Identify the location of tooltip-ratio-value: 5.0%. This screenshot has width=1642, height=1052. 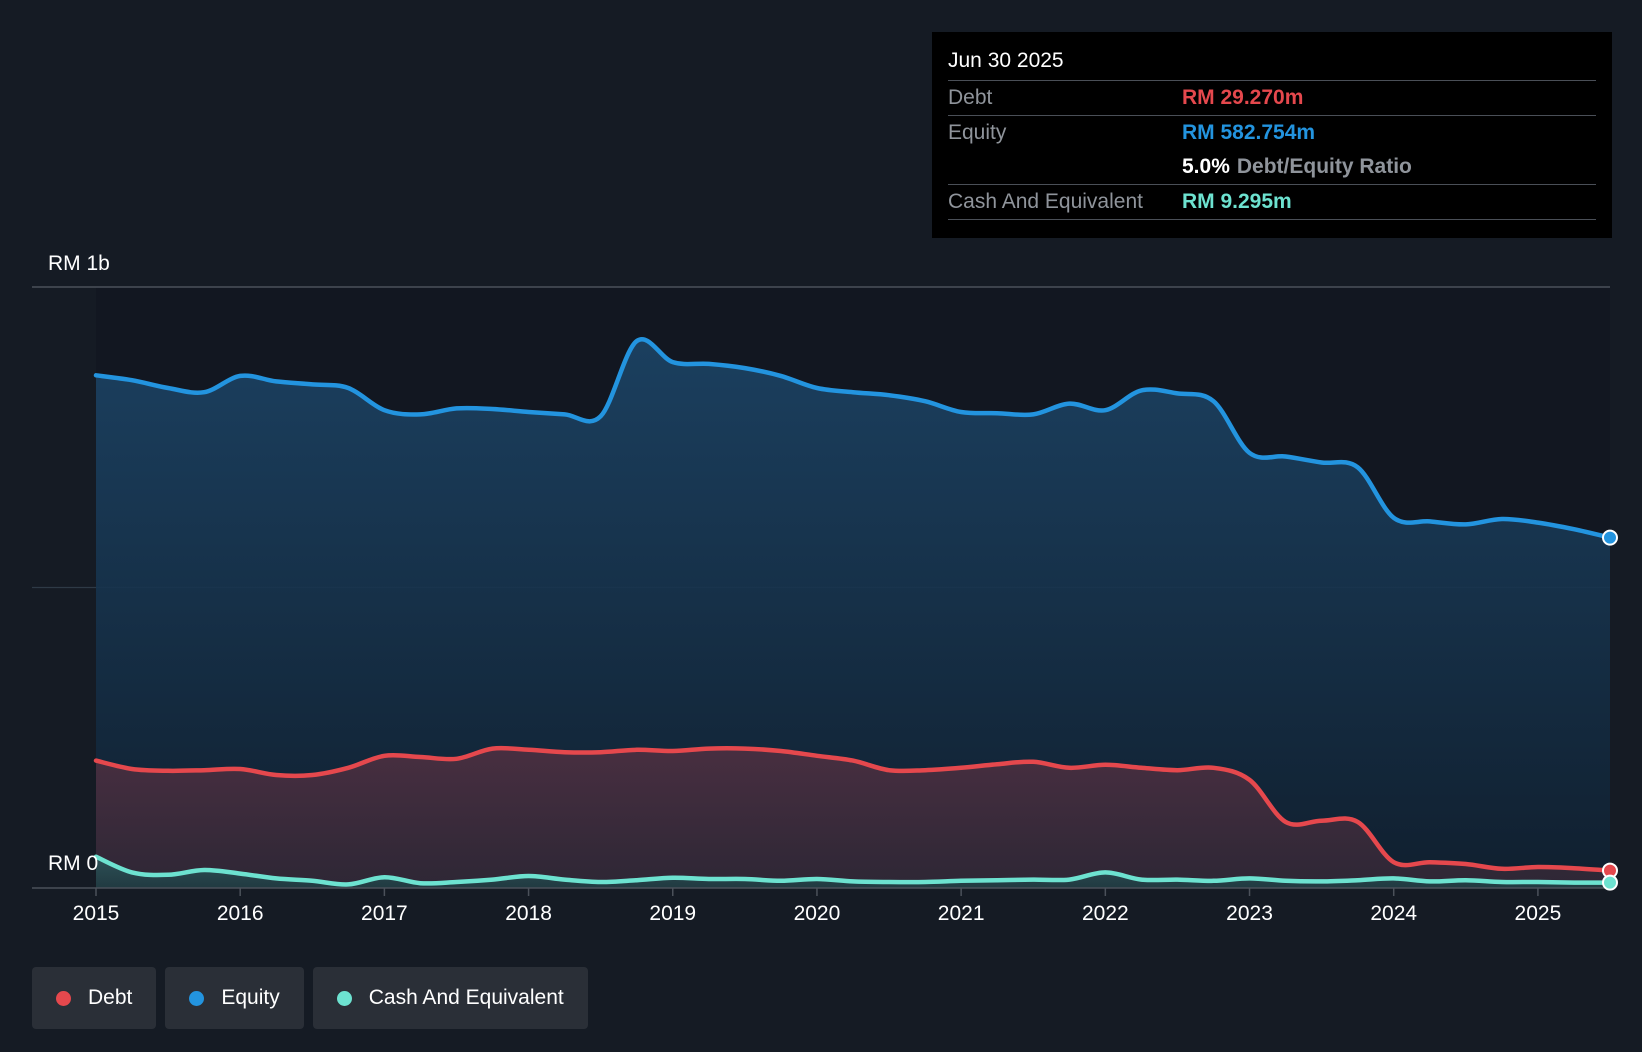
(1206, 166).